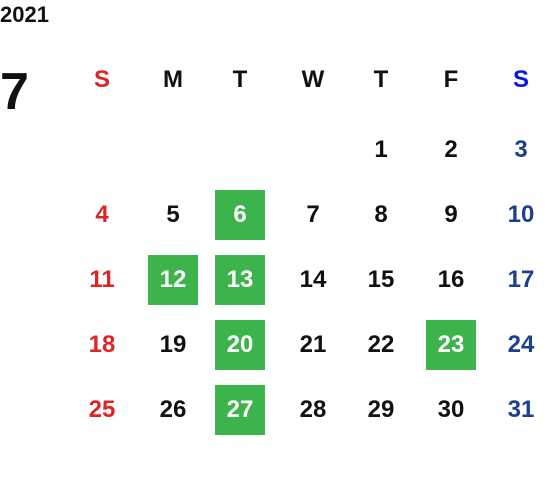  What do you see at coordinates (451, 214) in the screenshot?
I see `day: 9` at bounding box center [451, 214].